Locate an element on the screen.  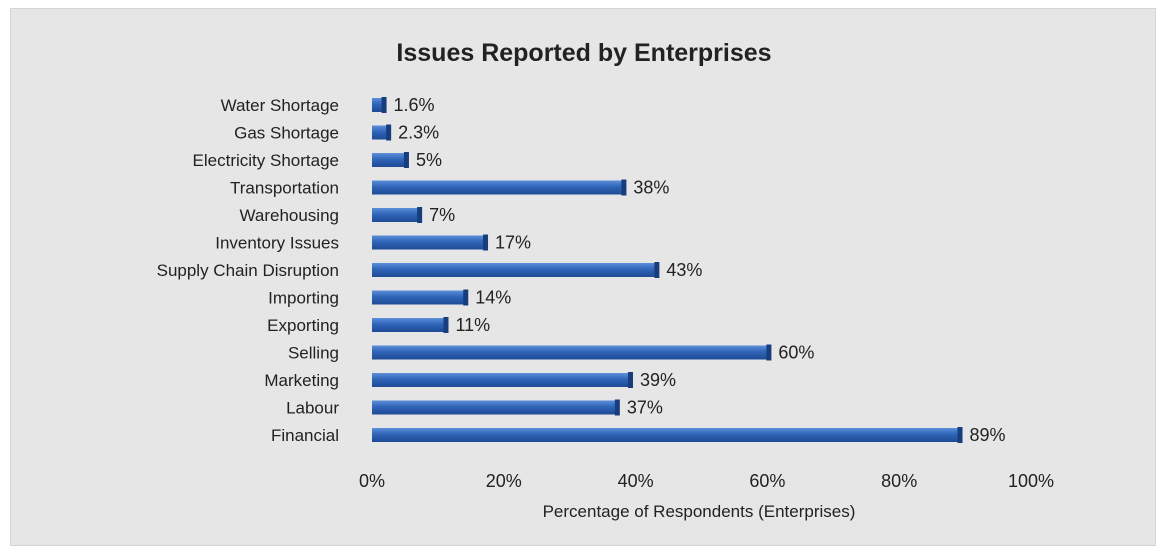
category-label: Exporting is located at coordinates (303, 325).